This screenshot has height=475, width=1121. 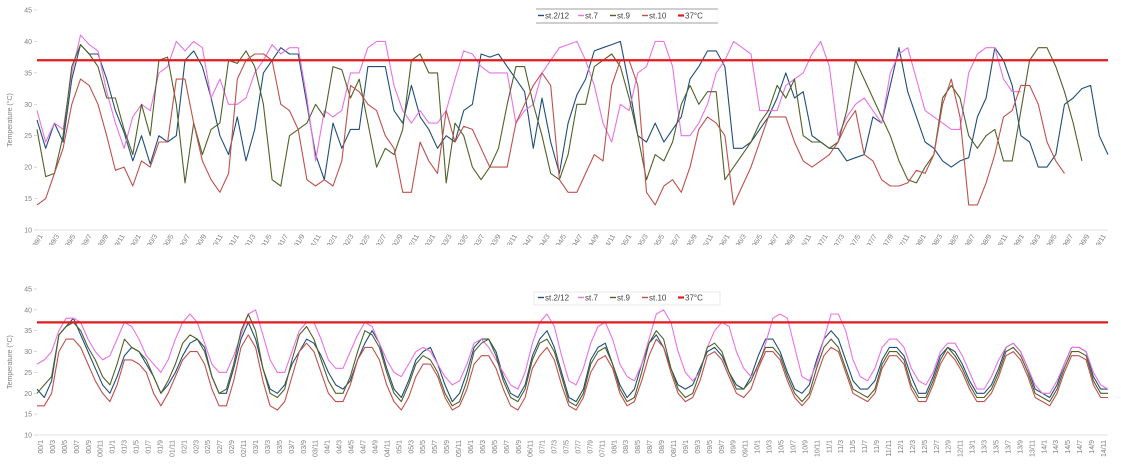 I want to click on x-tick-label: 10/3, so click(x=770, y=447).